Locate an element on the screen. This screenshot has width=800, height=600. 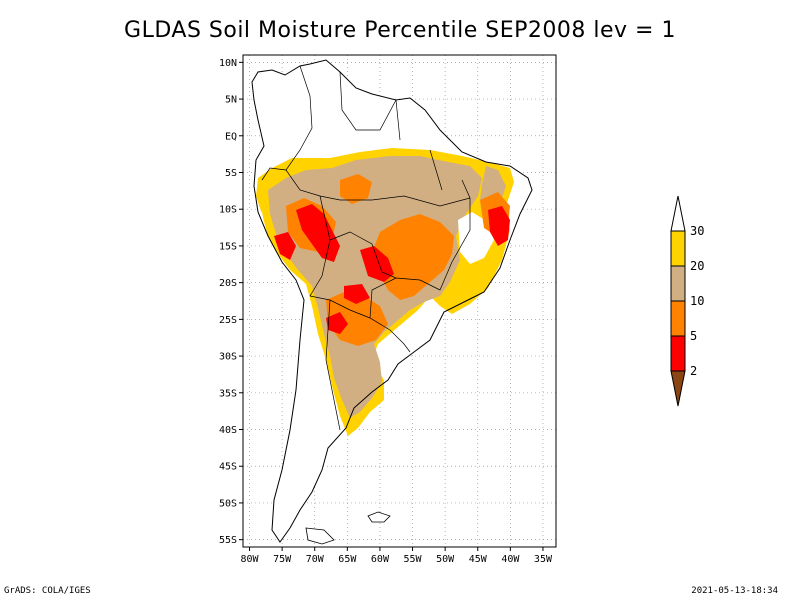
lat-tick-label: 10S is located at coordinates (228, 210).